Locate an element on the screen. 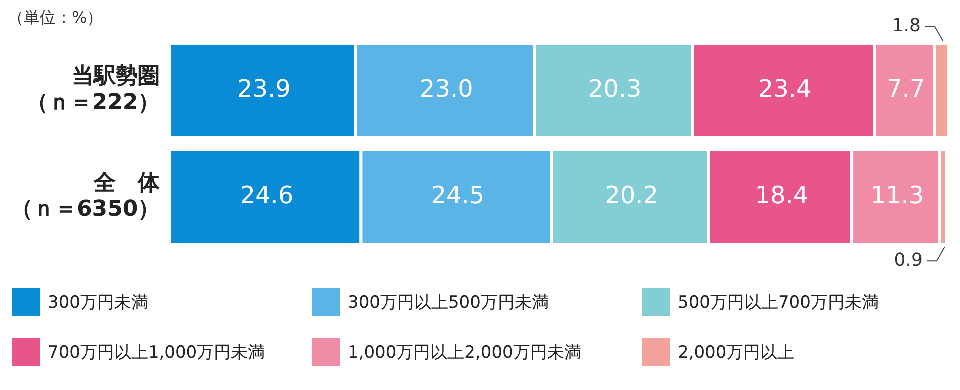 This screenshot has height=390, width=960. legend-label: 300万円未満 is located at coordinates (98, 303).